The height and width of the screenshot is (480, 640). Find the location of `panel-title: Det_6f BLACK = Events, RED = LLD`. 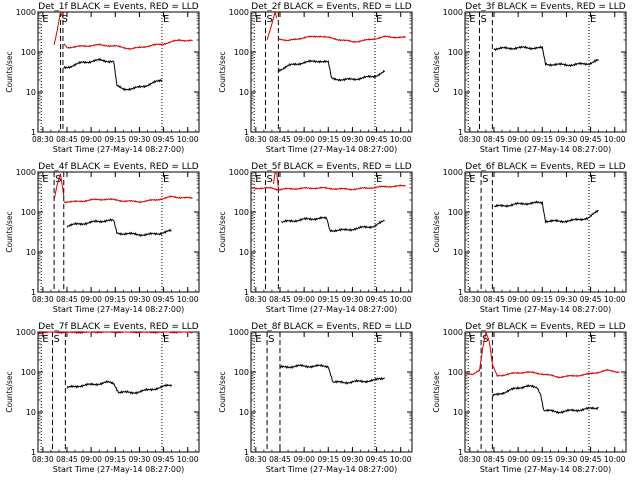

panel-title: Det_6f BLACK = Events, RED = LLD is located at coordinates (545, 167).